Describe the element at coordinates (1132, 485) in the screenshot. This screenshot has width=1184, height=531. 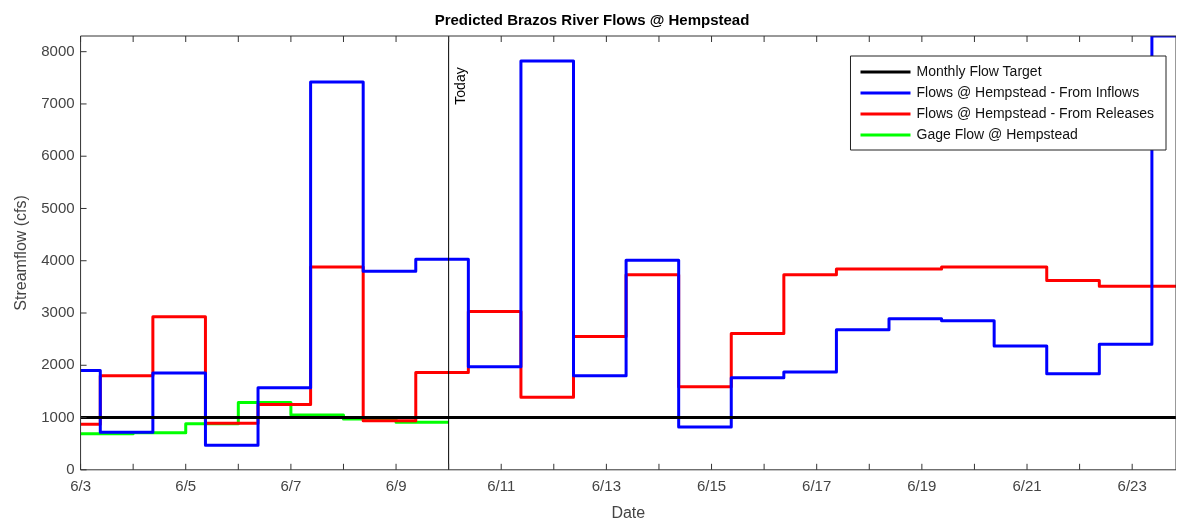
I see `x-tick-label: 6/23` at that location.